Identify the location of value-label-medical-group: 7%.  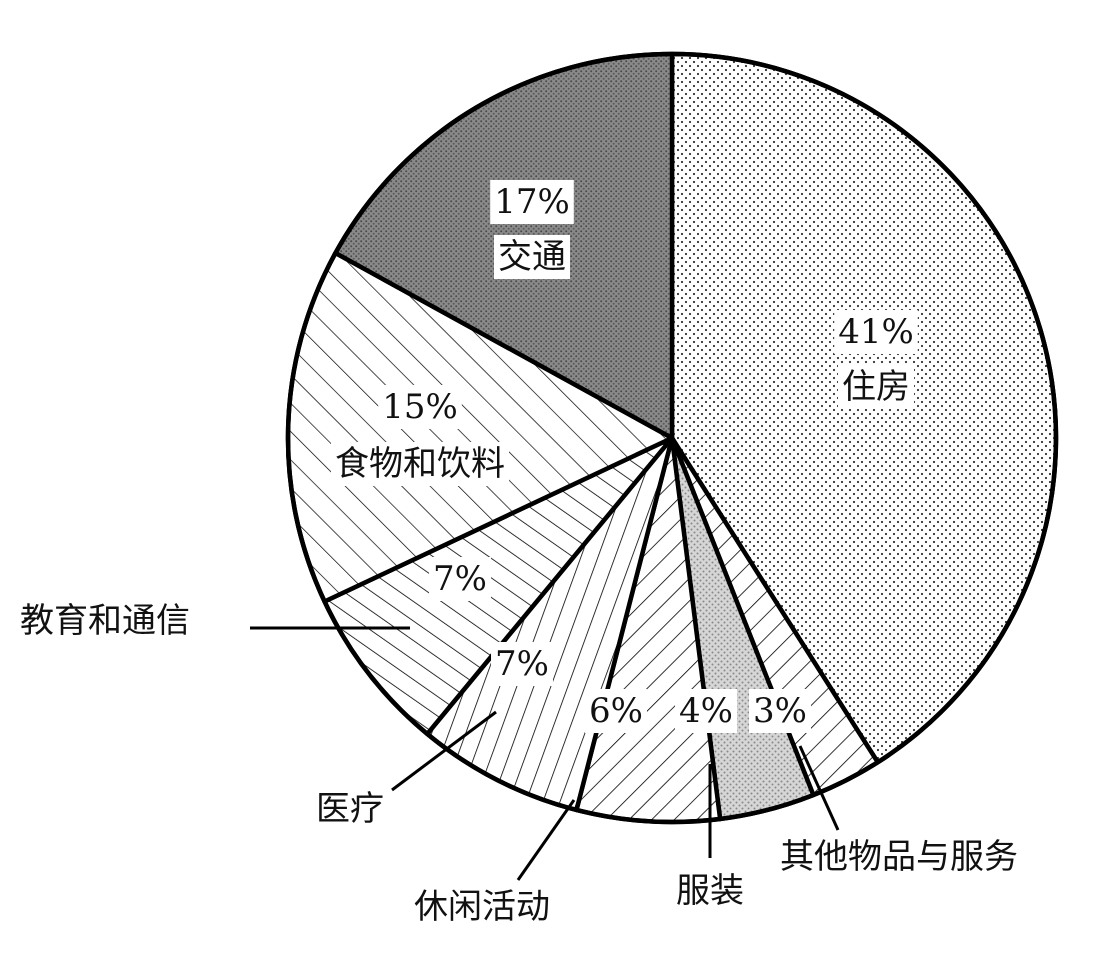
(522, 664).